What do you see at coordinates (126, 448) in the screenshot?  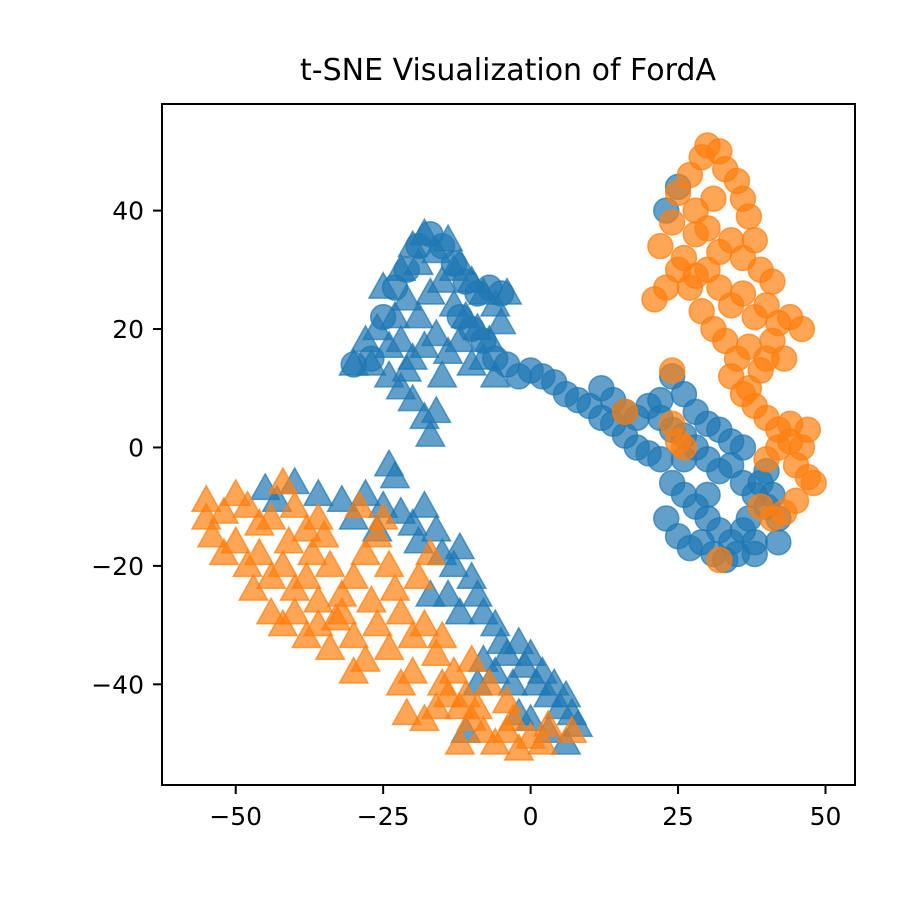 I see `y-axis: −40 −20 0 20 40` at bounding box center [126, 448].